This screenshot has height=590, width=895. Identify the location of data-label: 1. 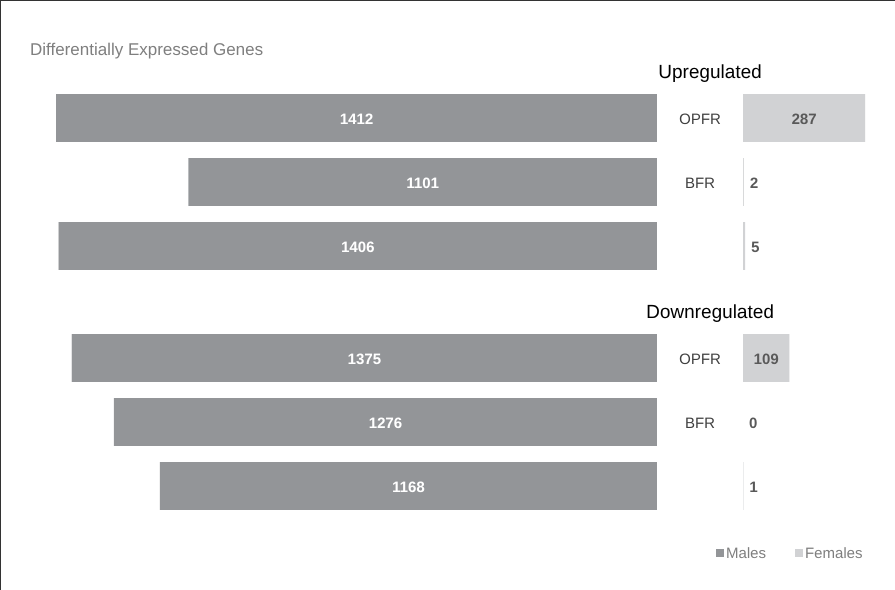
(753, 487).